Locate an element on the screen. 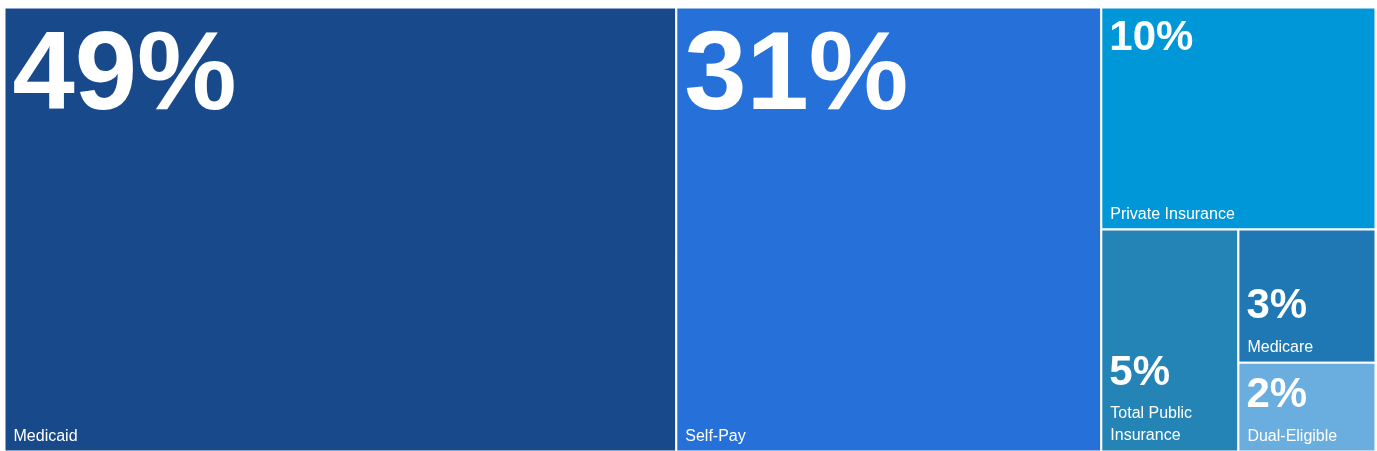 Image resolution: width=1377 pixels, height=451 pixels. category-label: Total Public Insurance is located at coordinates (1151, 423).